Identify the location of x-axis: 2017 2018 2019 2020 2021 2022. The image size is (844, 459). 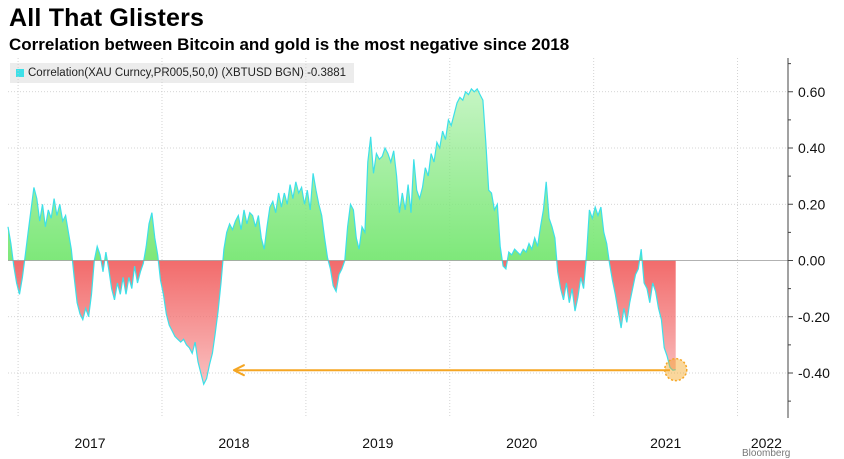
(428, 443).